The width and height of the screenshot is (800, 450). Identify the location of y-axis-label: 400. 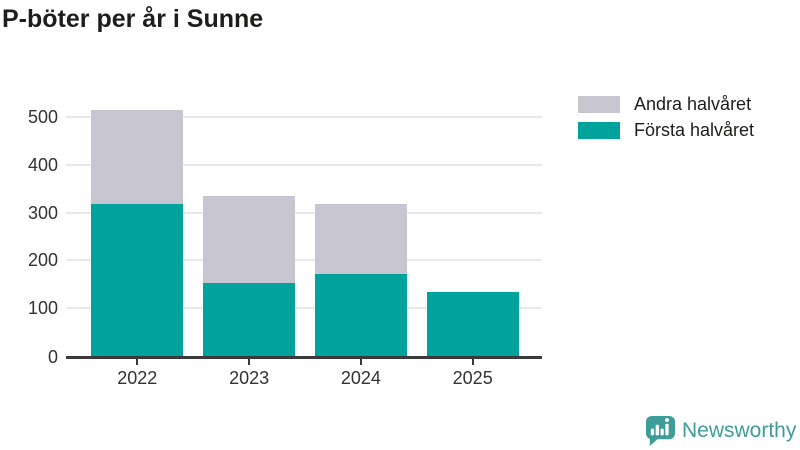
(42, 164).